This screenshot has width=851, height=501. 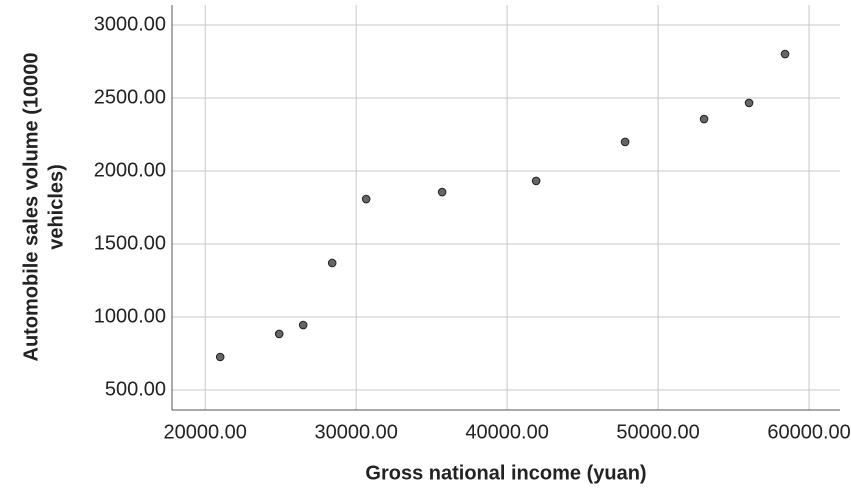 I want to click on y-tick-label: 500.00, so click(x=135, y=389).